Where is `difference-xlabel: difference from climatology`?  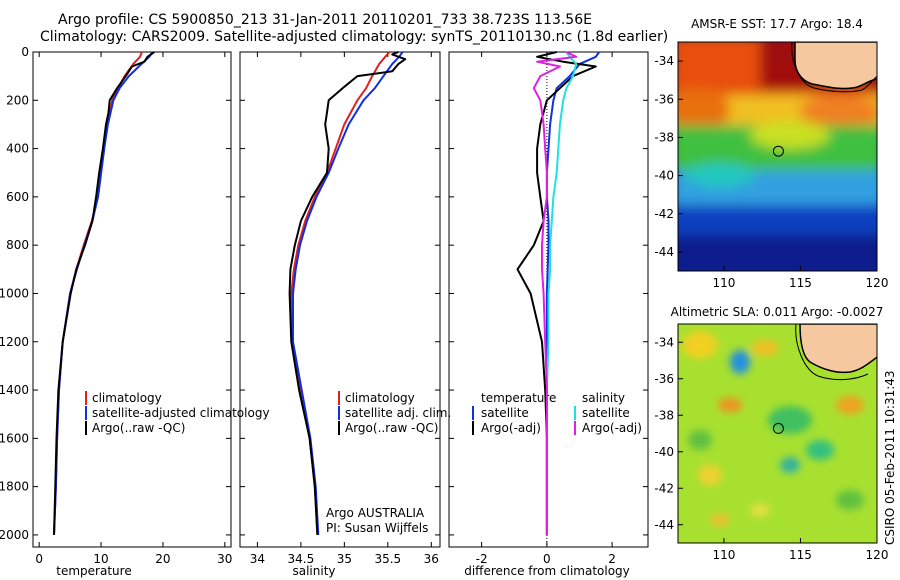
difference-xlabel: difference from climatology is located at coordinates (547, 571).